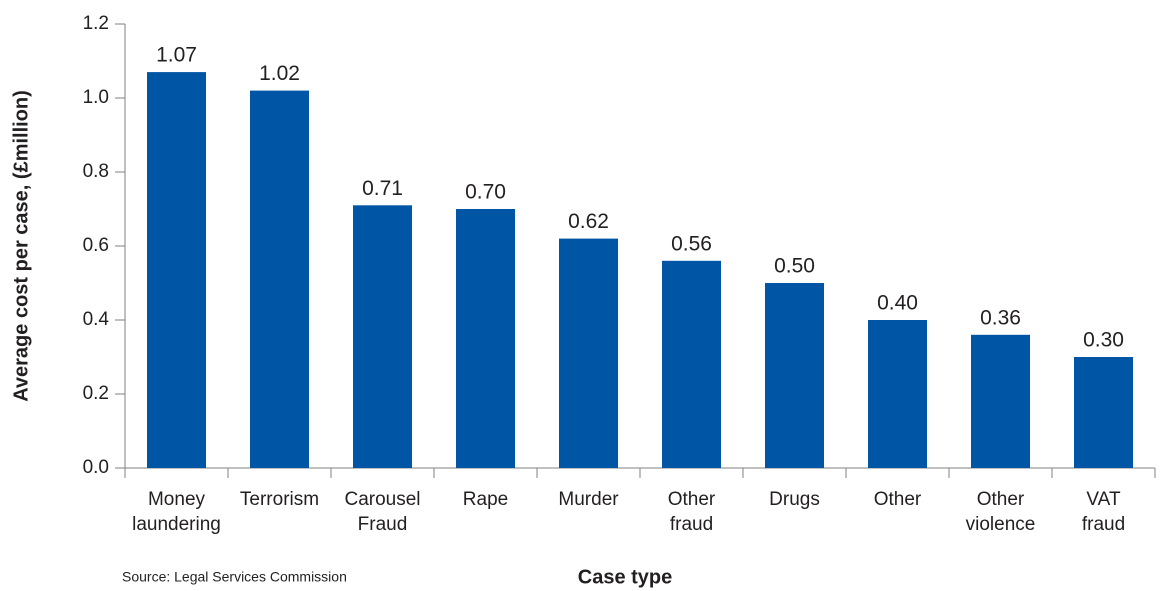 This screenshot has height=591, width=1171. What do you see at coordinates (1103, 340) in the screenshot?
I see `value-label: 0.30` at bounding box center [1103, 340].